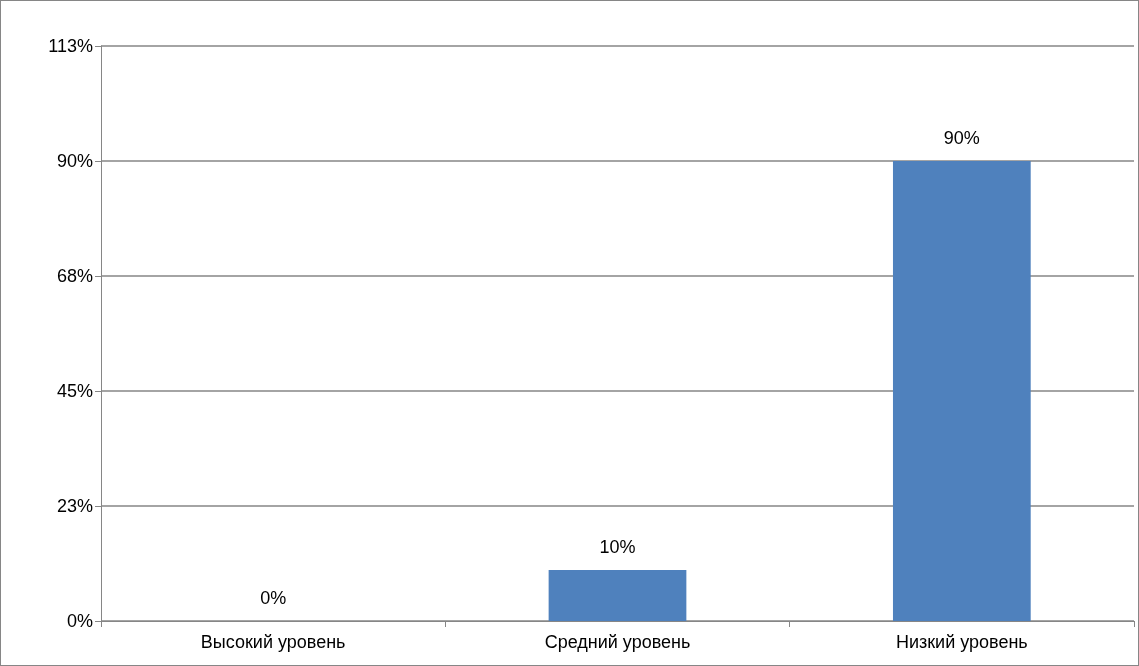 The image size is (1139, 666). Describe the element at coordinates (74, 161) in the screenshot. I see `y-tick-label: 90%` at that location.